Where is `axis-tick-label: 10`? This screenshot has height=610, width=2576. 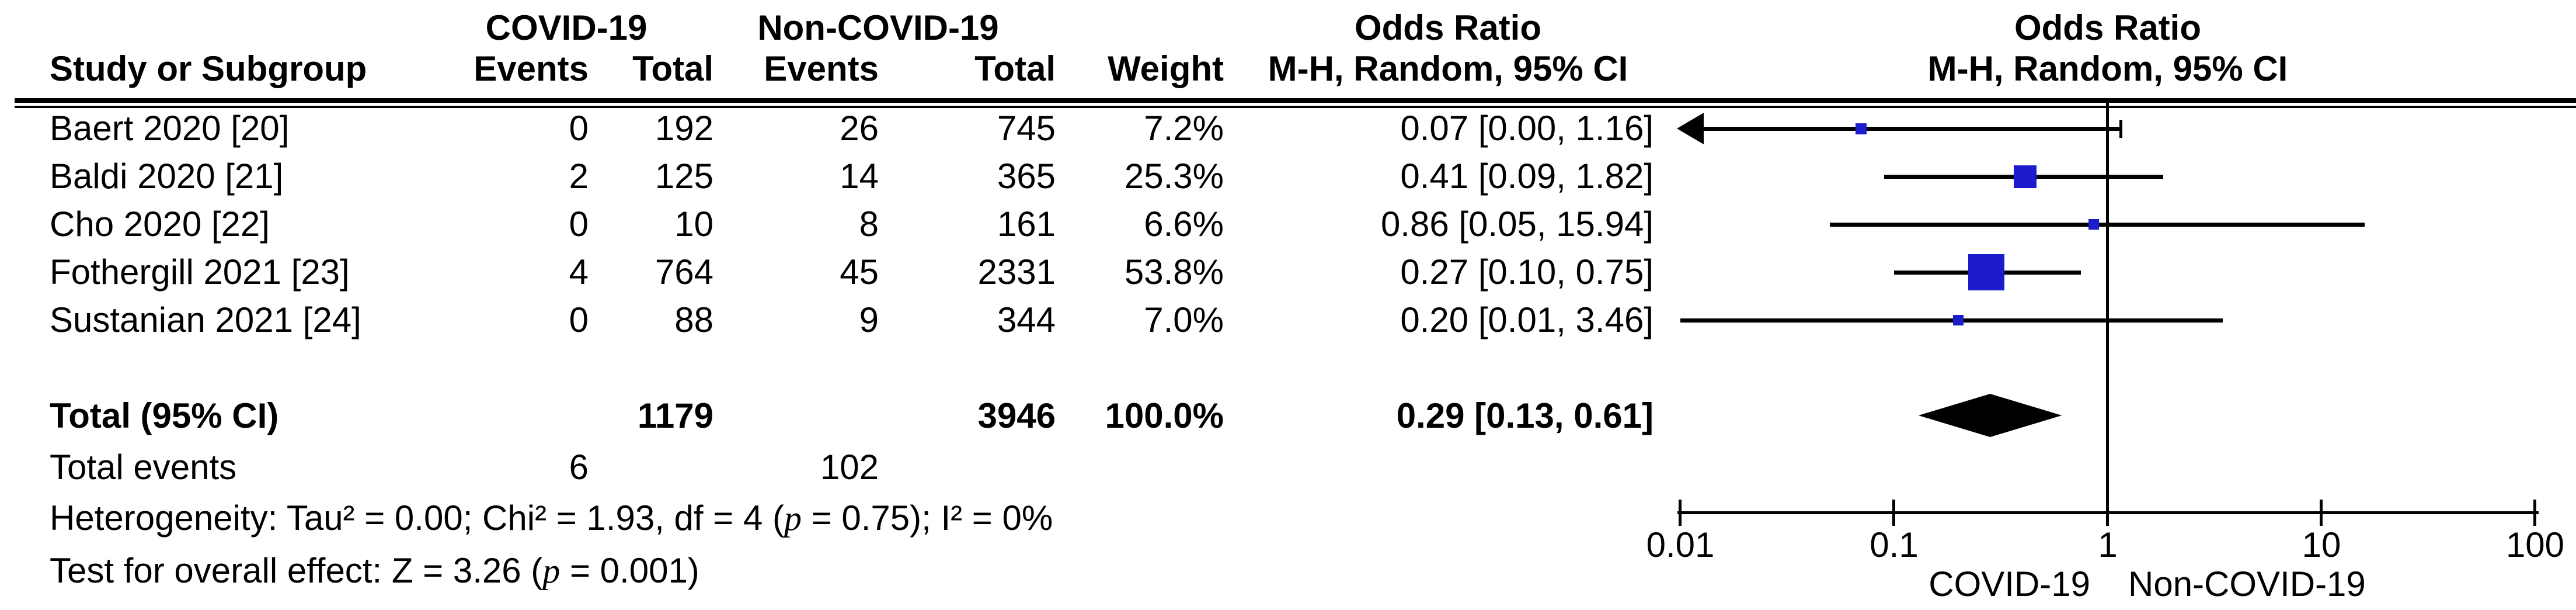
axis-tick-label: 10 is located at coordinates (2321, 545).